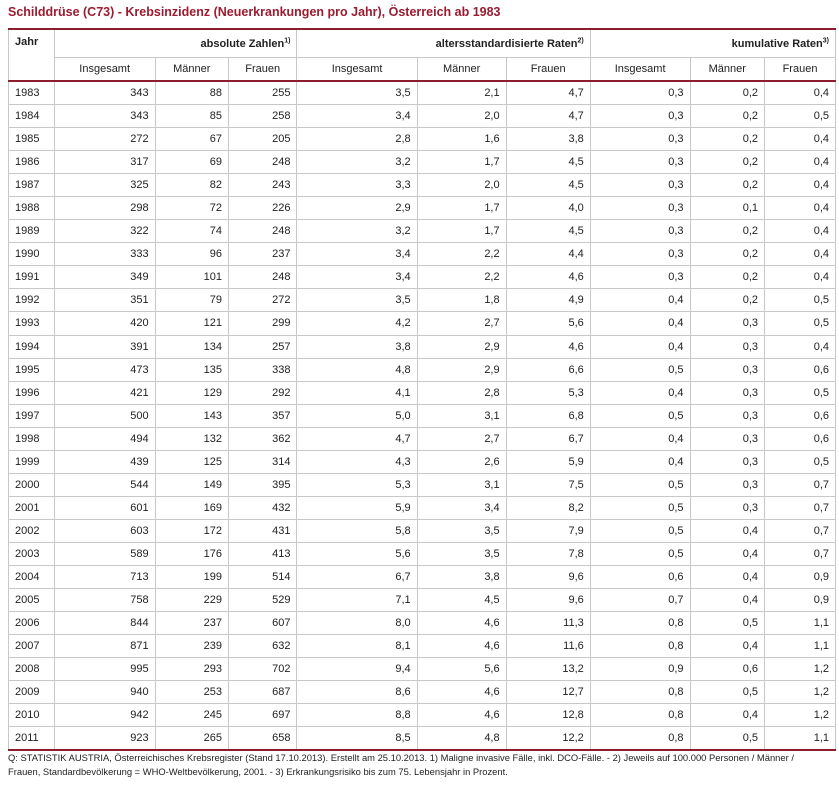 The height and width of the screenshot is (789, 839). Describe the element at coordinates (640, 623) in the screenshot. I see `cumulative-total-cell: 0,8` at that location.